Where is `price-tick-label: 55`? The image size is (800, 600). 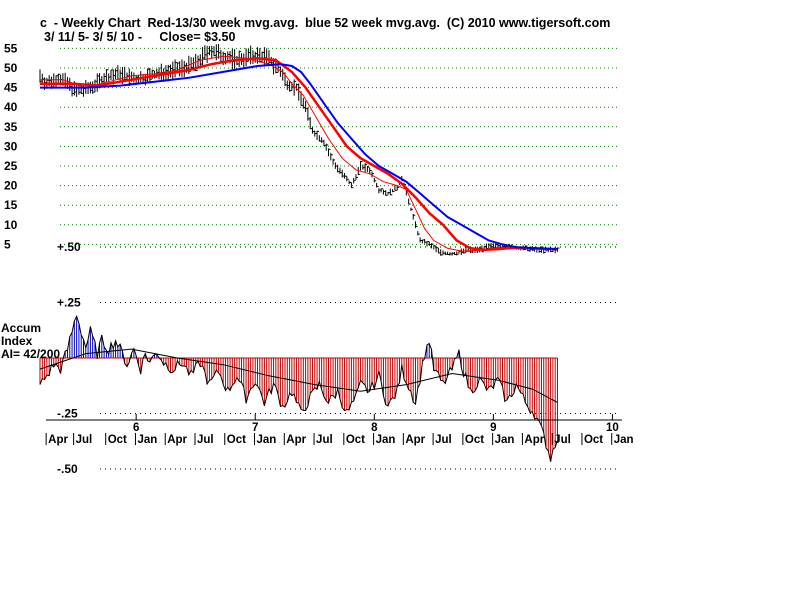 price-tick-label: 55 is located at coordinates (11, 48).